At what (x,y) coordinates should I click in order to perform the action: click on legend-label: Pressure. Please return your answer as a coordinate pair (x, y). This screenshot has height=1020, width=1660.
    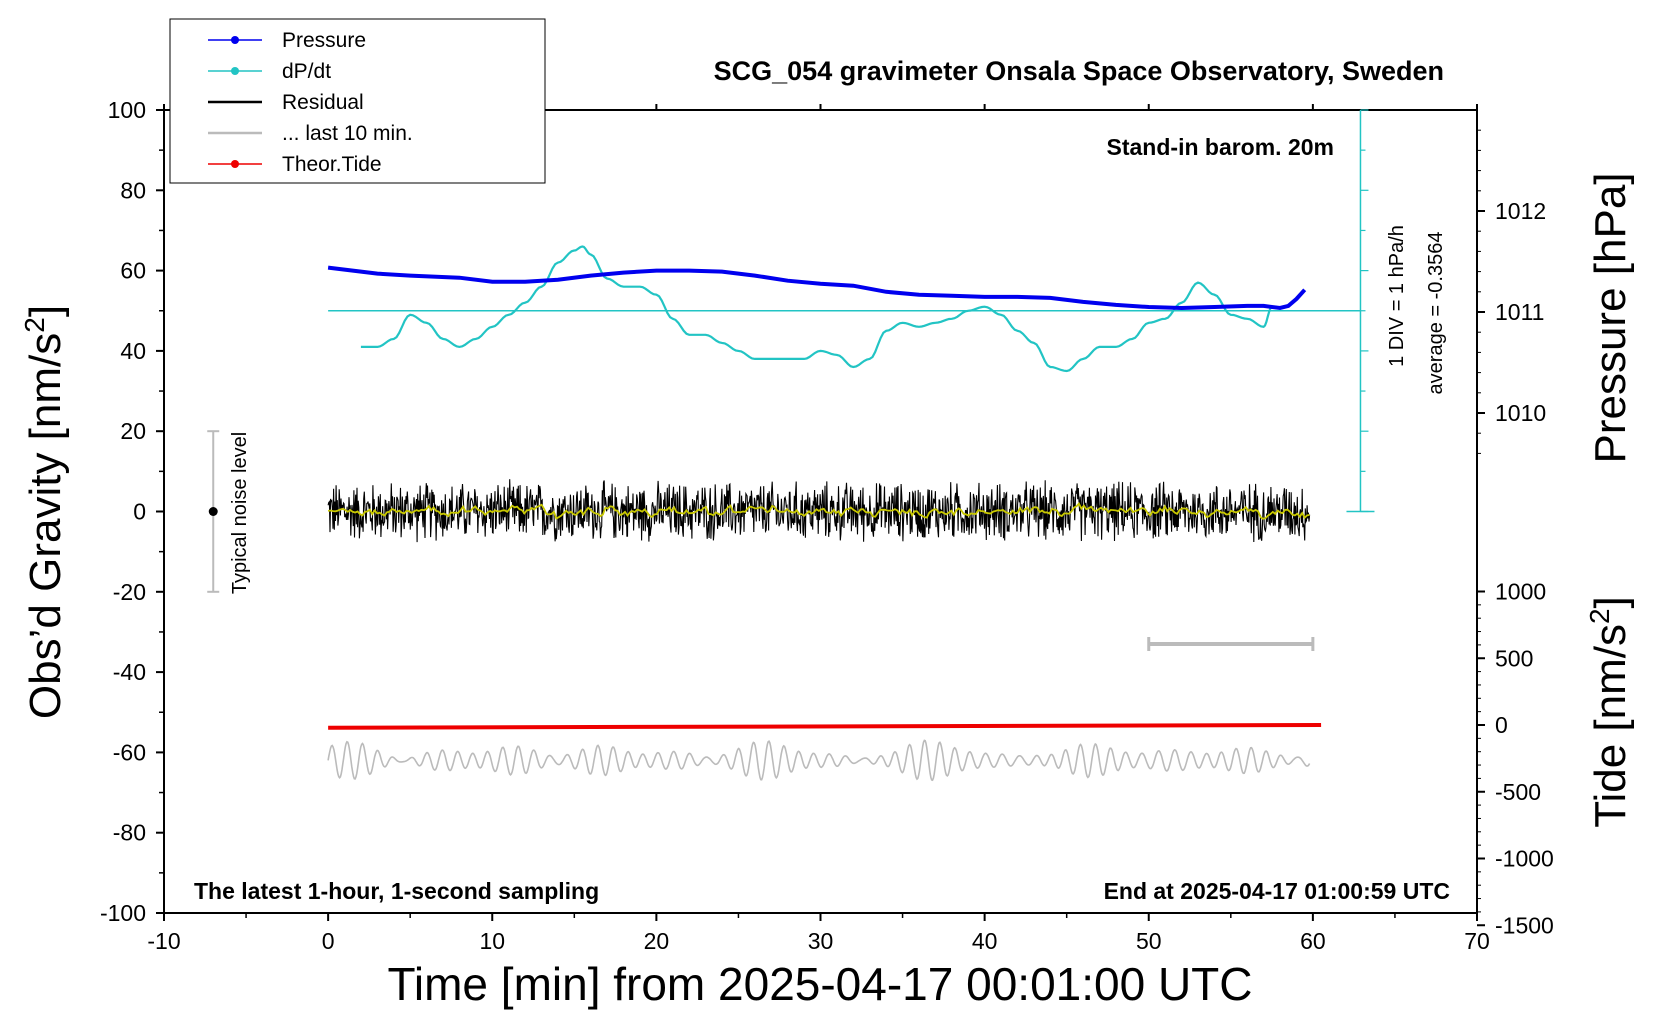
    Looking at the image, I should click on (324, 40).